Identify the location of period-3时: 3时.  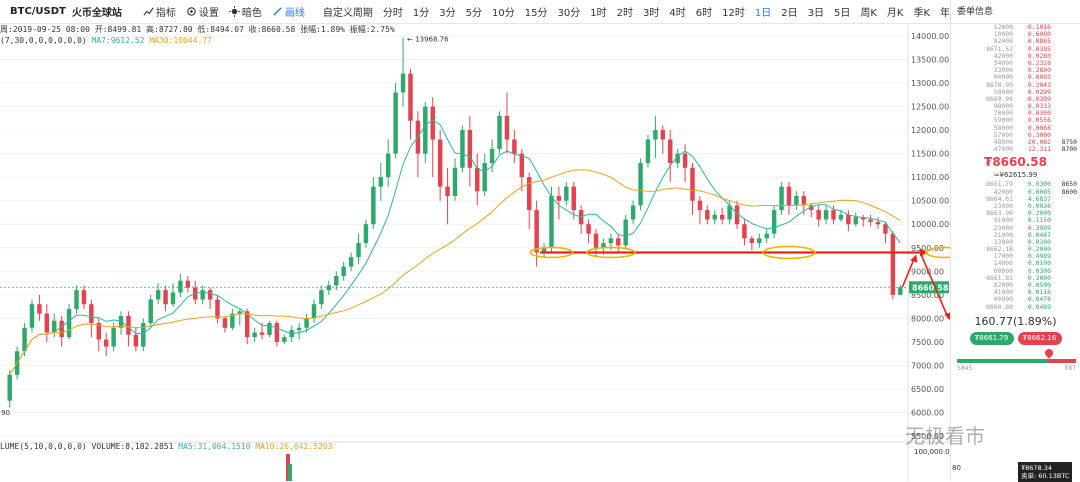
(651, 13).